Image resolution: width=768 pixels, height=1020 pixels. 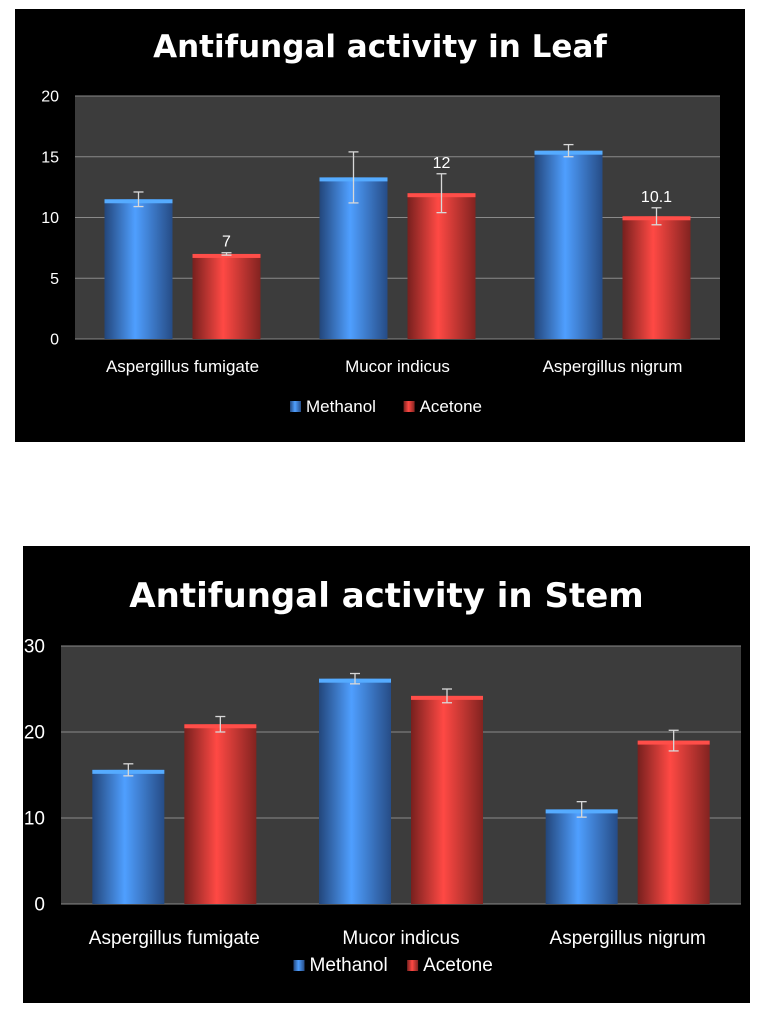 What do you see at coordinates (442, 163) in the screenshot?
I see `data-label: 12` at bounding box center [442, 163].